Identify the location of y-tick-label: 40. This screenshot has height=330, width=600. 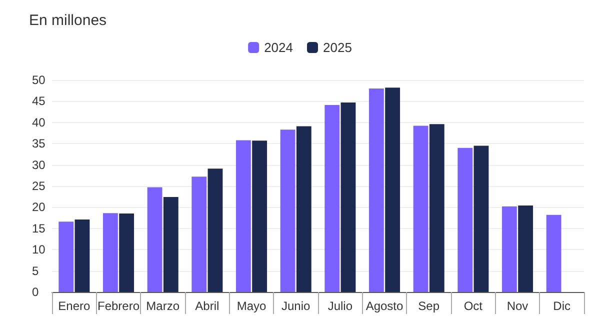
(39, 122).